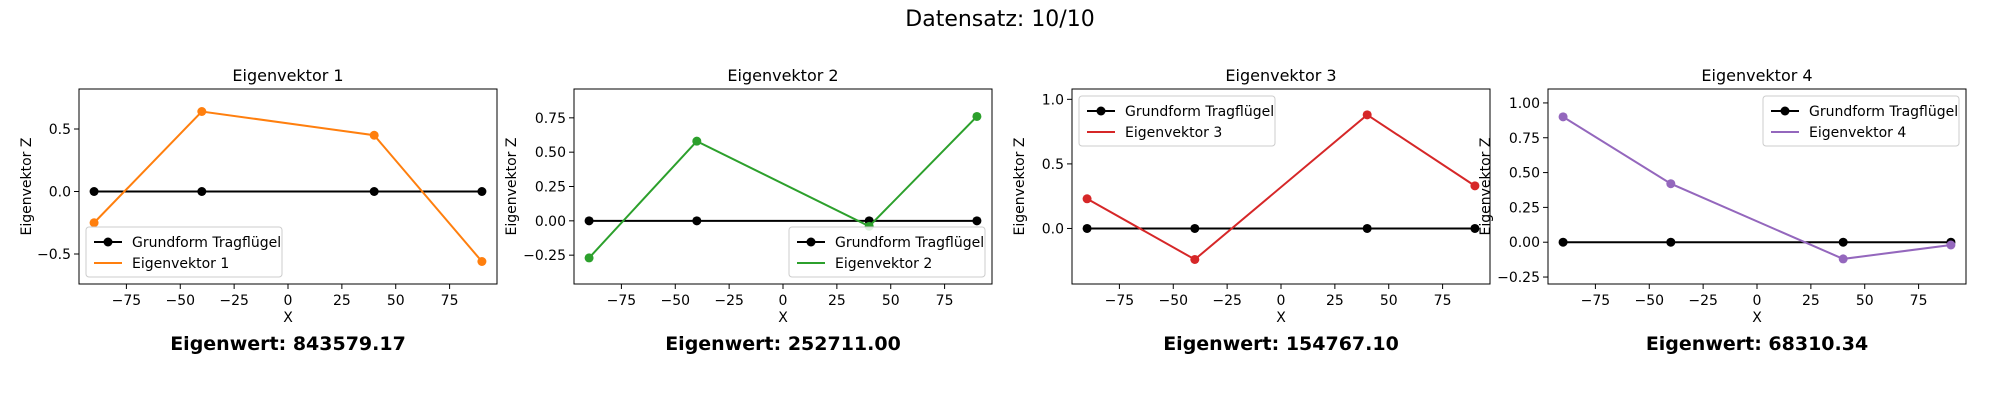 This screenshot has width=2000, height=400. I want to click on legend-entry: Eigenvektor 4, so click(1857, 133).